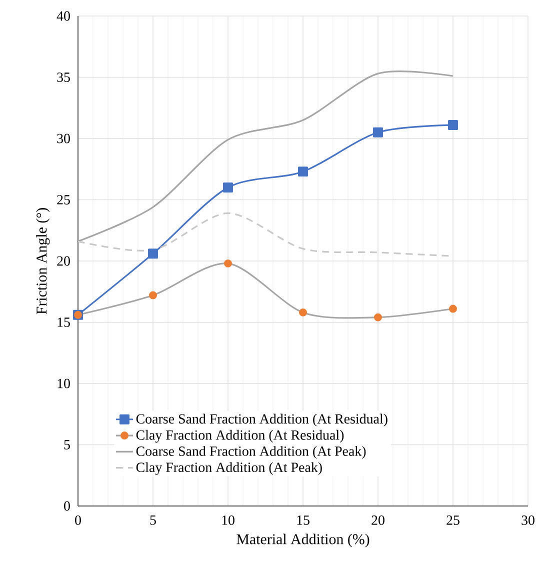  What do you see at coordinates (43, 261) in the screenshot?
I see `y-axis-title: Friction Angle (°)` at bounding box center [43, 261].